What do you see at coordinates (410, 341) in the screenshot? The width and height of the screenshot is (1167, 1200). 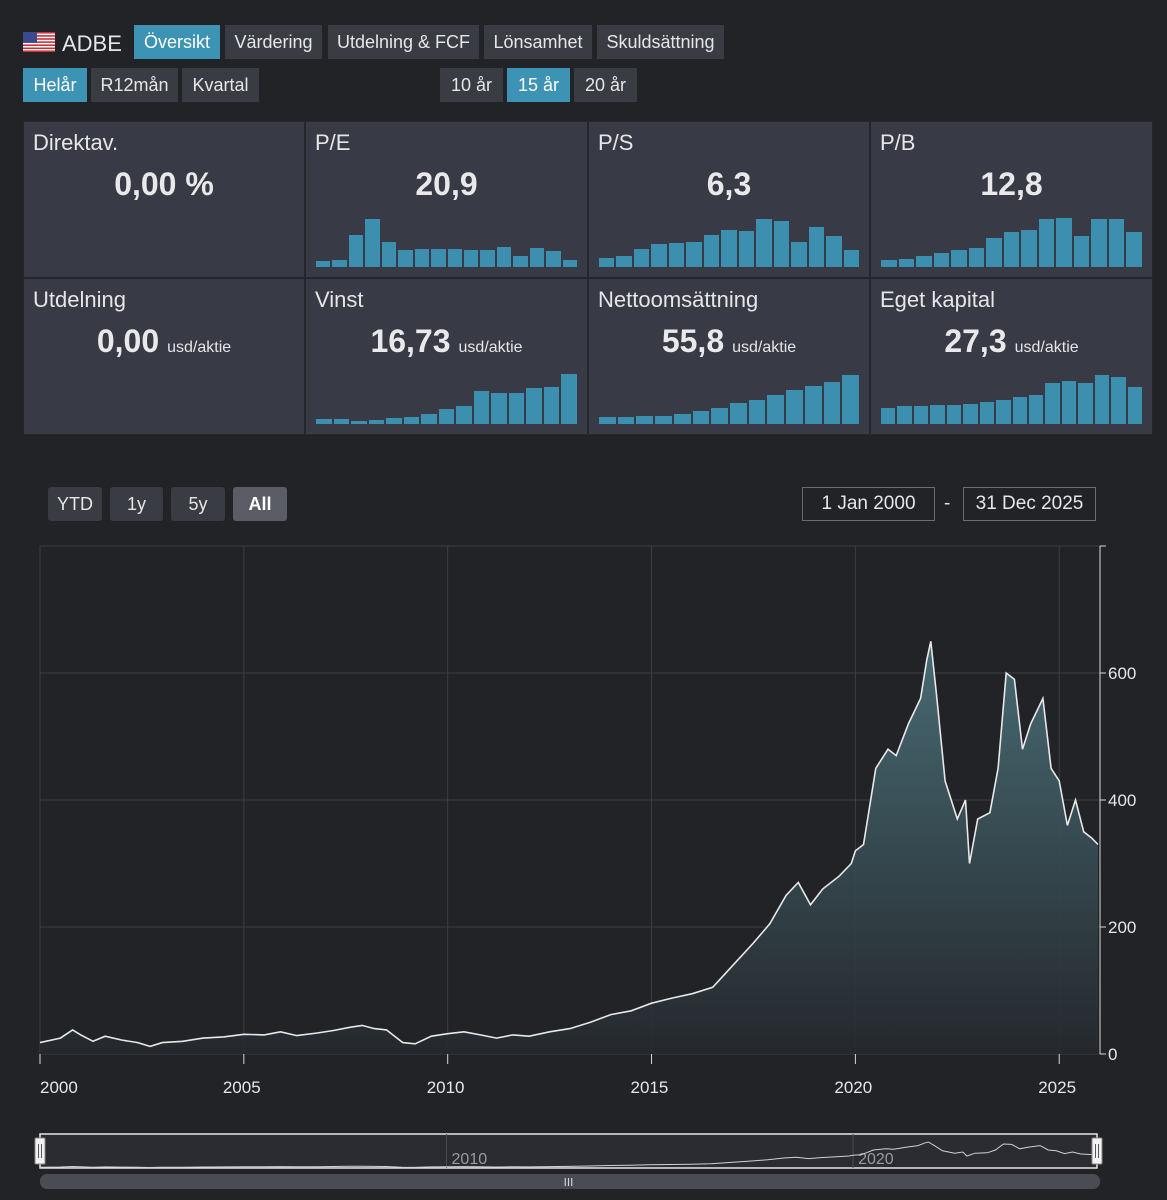 I see `card-value-number: 16,73` at bounding box center [410, 341].